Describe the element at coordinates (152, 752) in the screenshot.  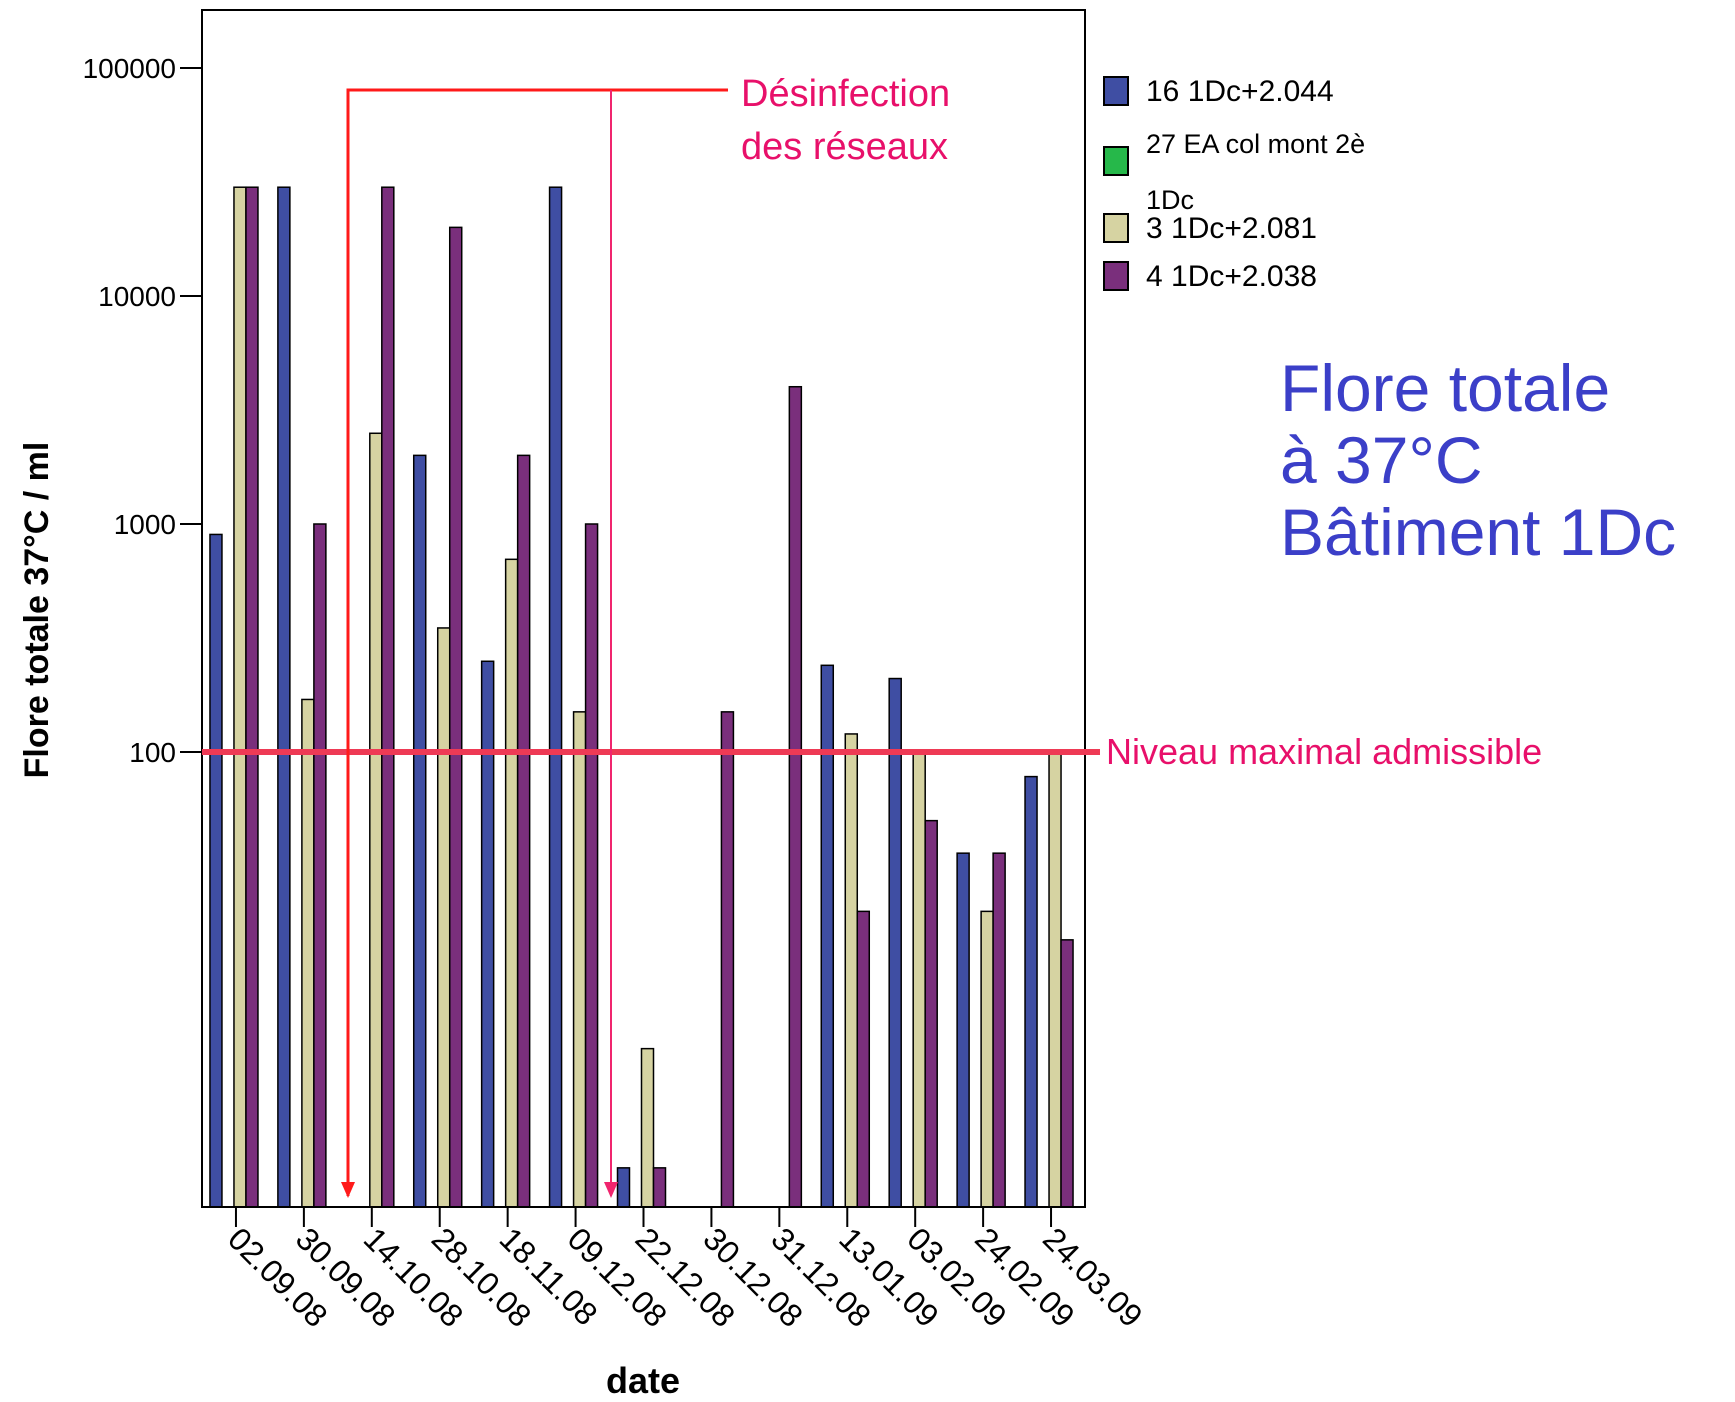
I see `y-tick-label: 100` at that location.